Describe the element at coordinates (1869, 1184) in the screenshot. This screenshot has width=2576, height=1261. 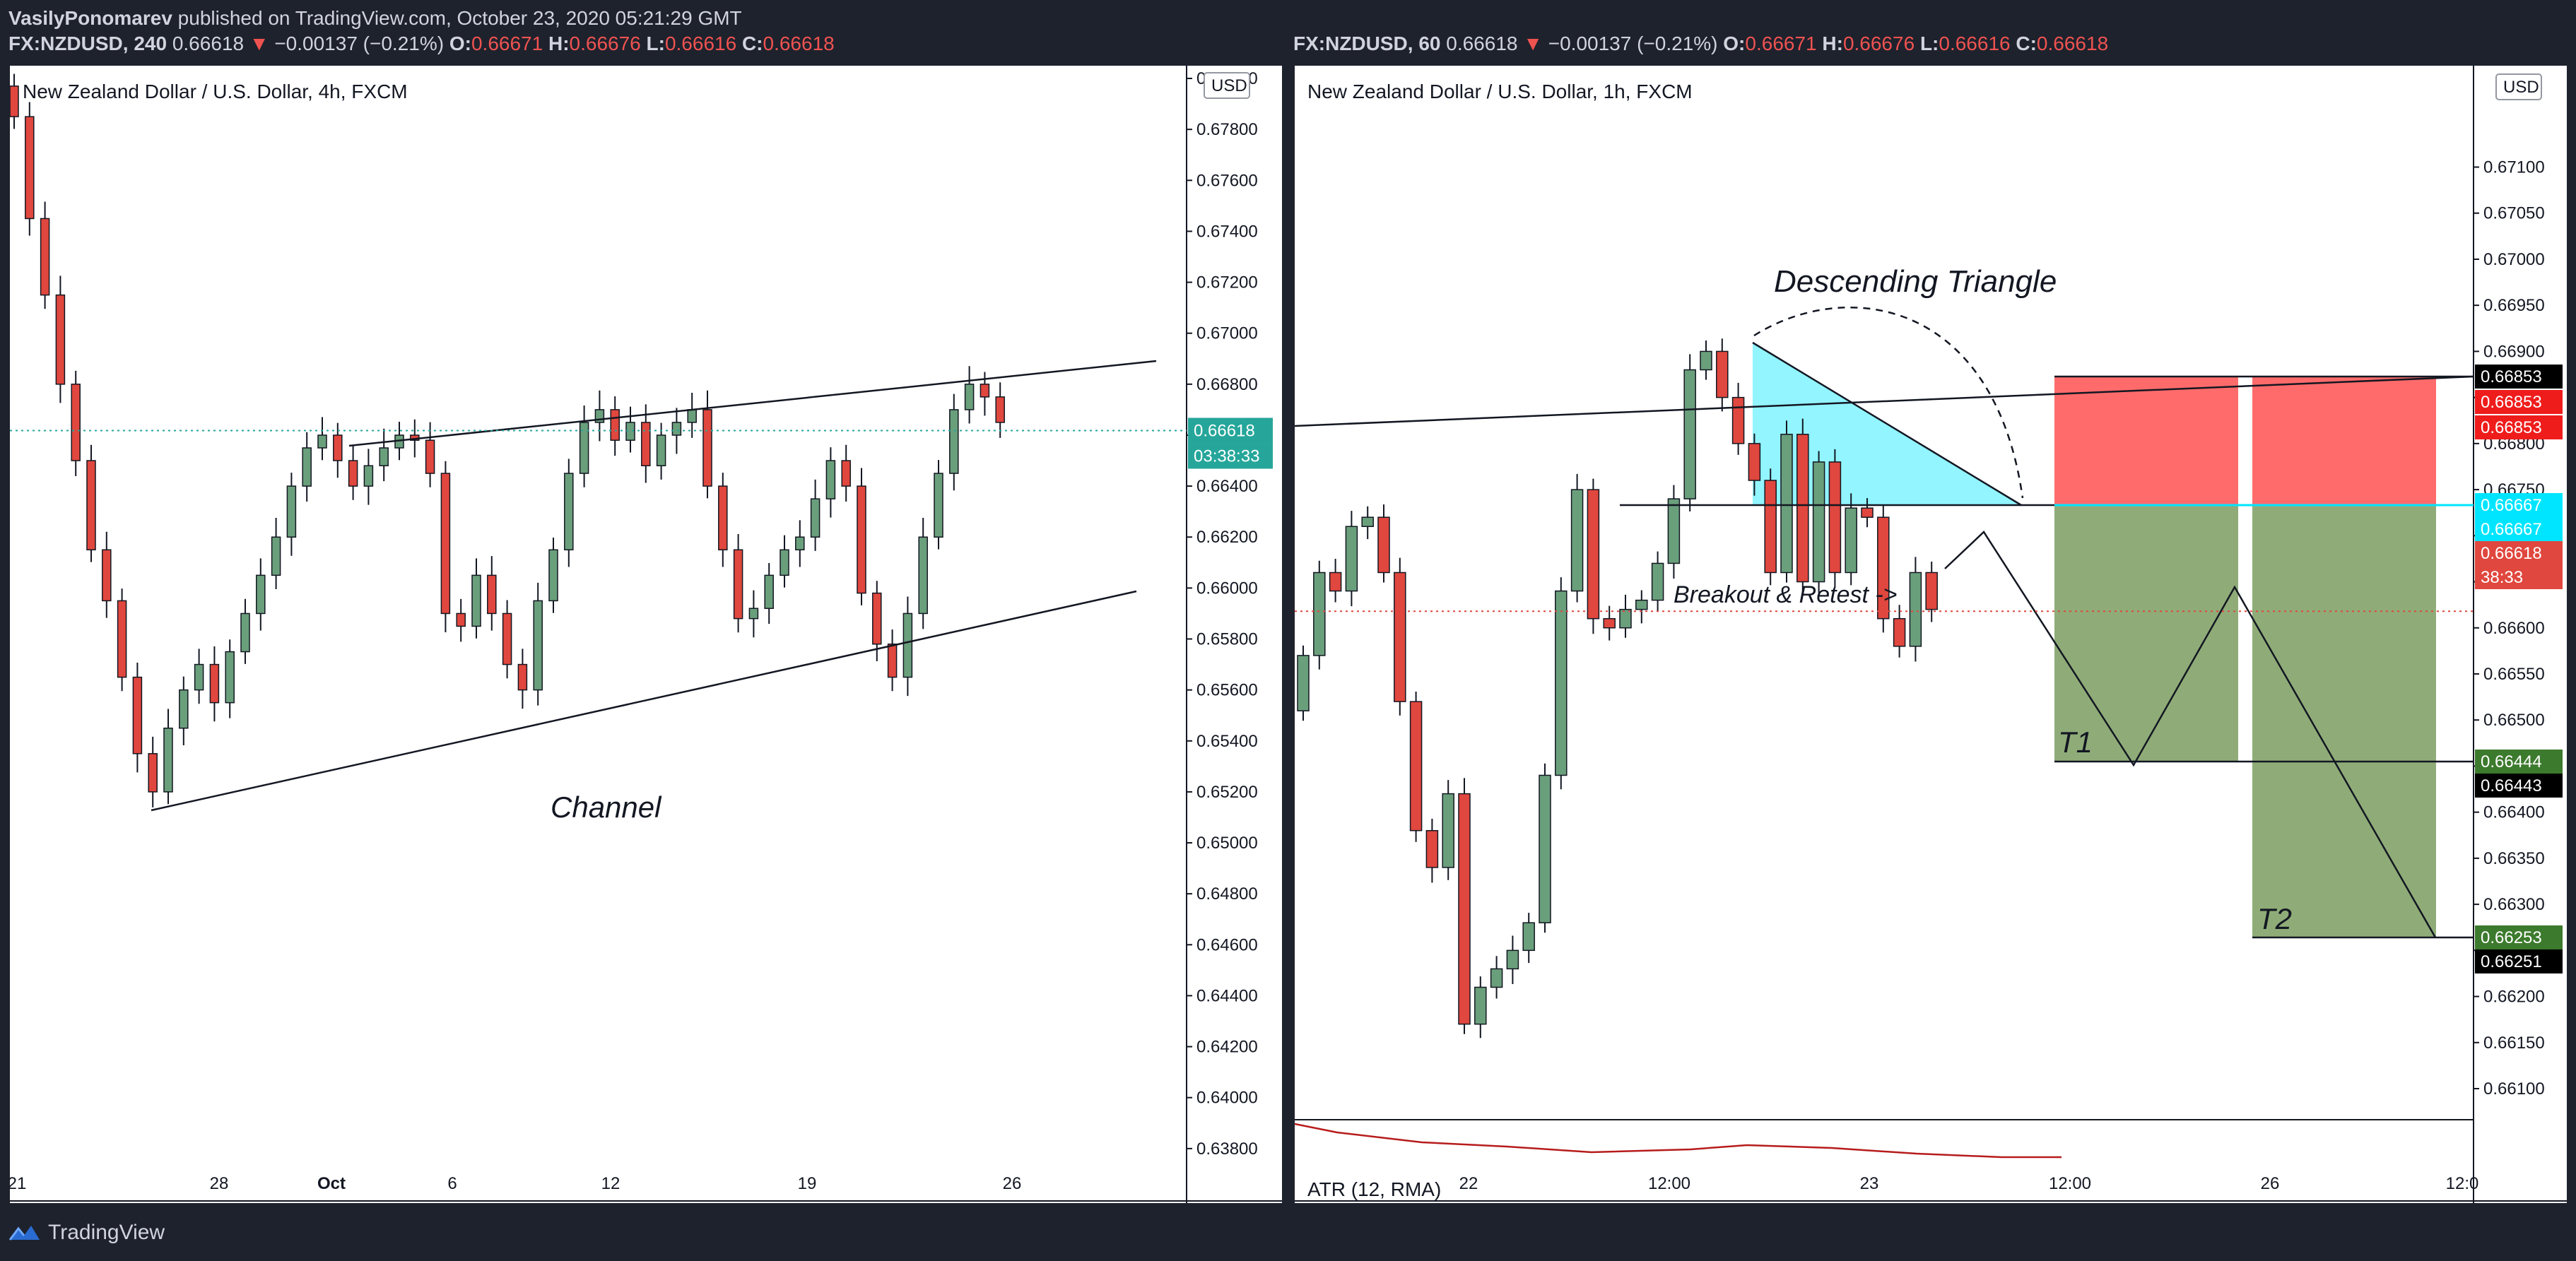
I see `time-tick-label: 23` at that location.